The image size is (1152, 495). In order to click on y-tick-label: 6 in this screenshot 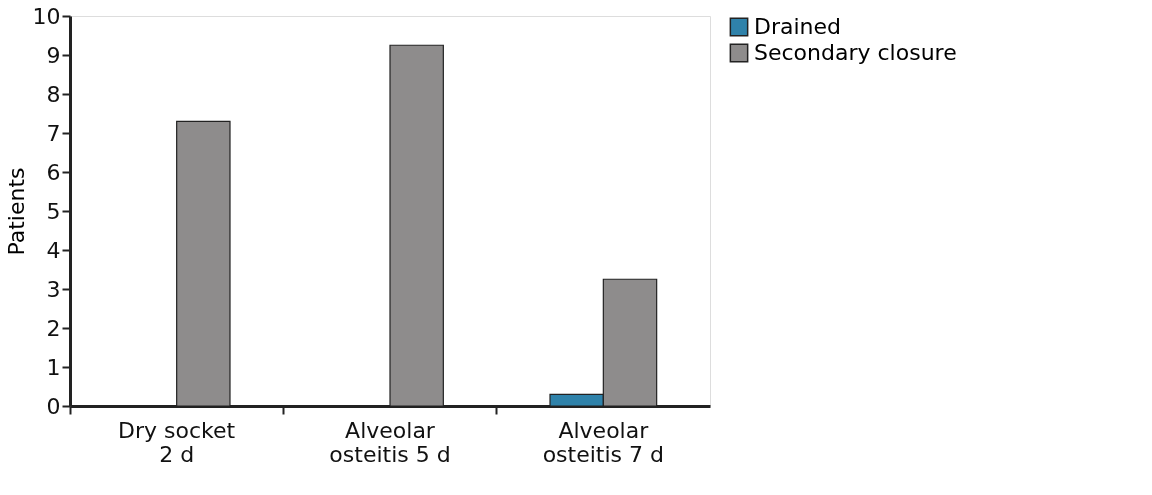, I will do `click(53, 172)`.